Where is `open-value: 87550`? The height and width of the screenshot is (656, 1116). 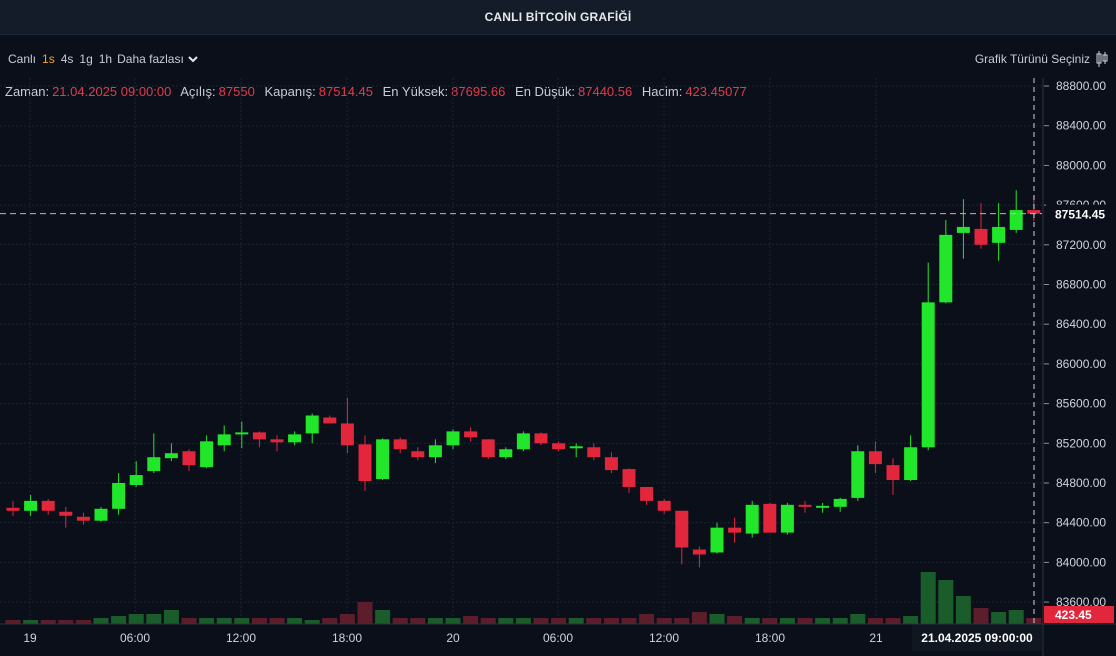
open-value: 87550 is located at coordinates (236, 91).